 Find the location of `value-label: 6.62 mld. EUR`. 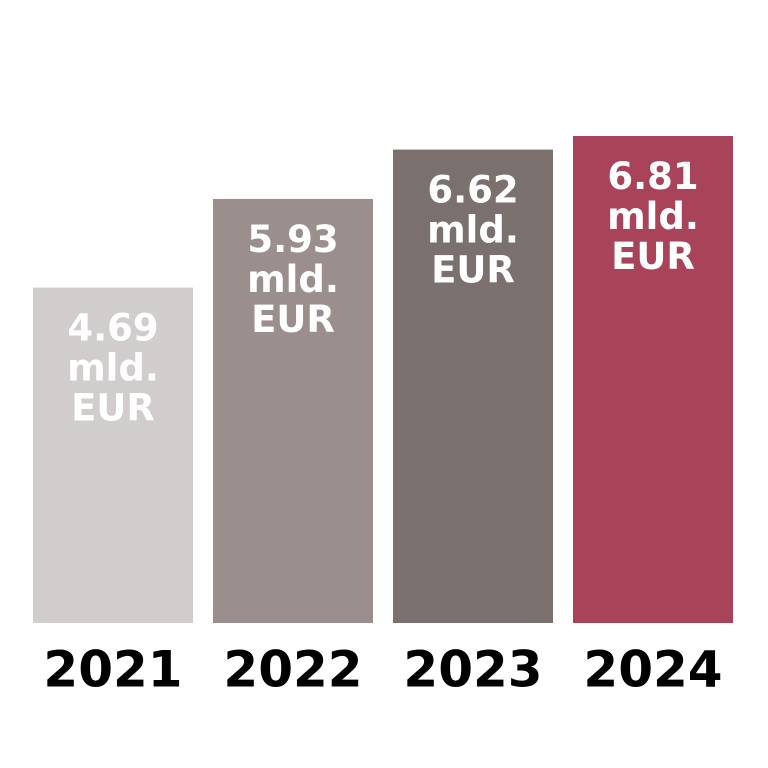

value-label: 6.62 mld. EUR is located at coordinates (473, 229).